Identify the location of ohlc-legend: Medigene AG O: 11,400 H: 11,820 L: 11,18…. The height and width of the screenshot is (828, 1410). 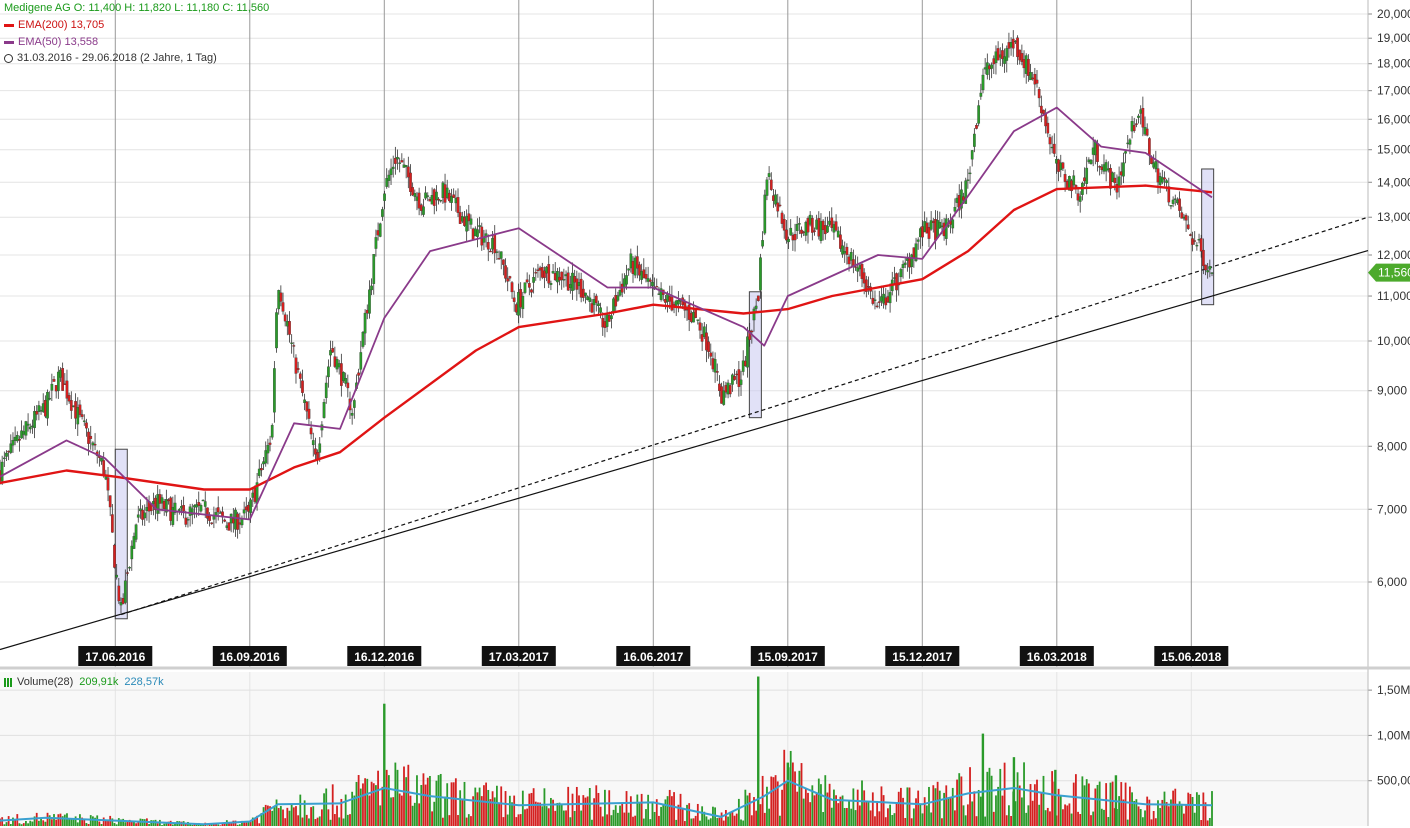
(137, 8).